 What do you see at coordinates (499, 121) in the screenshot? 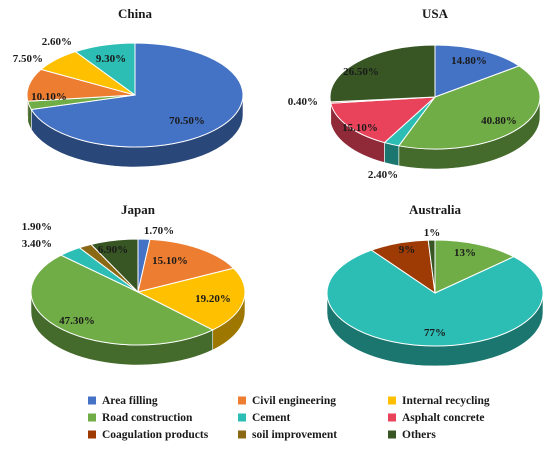
I see `data-label-road-construction: 40.80%` at bounding box center [499, 121].